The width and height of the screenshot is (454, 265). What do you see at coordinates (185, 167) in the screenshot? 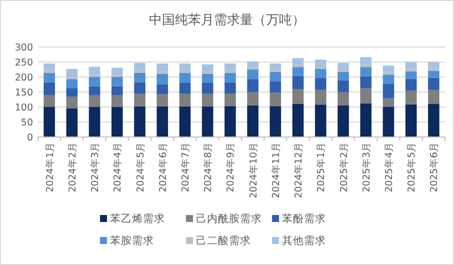
I see `x-tick-label: 2024年7月` at bounding box center [185, 167].